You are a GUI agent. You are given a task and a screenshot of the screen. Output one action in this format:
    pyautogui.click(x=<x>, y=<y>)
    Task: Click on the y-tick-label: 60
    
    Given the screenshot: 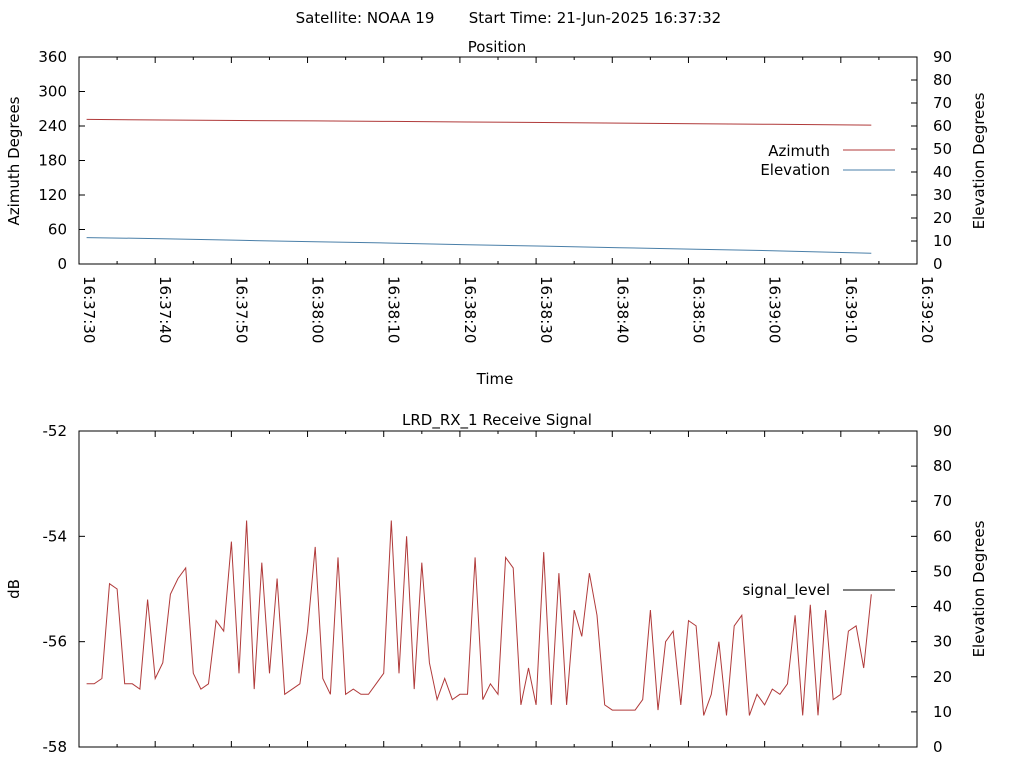 What is the action you would take?
    pyautogui.click(x=57, y=230)
    